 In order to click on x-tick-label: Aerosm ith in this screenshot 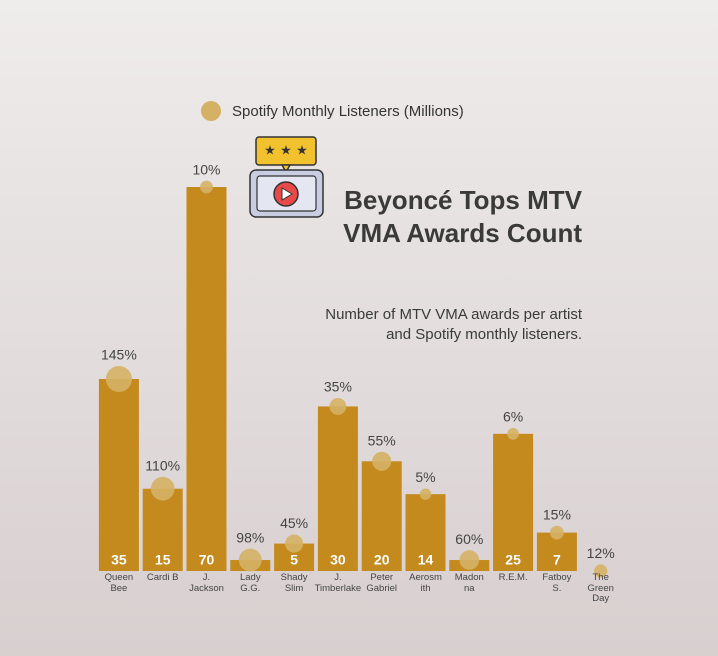, I will do `click(425, 583)`.